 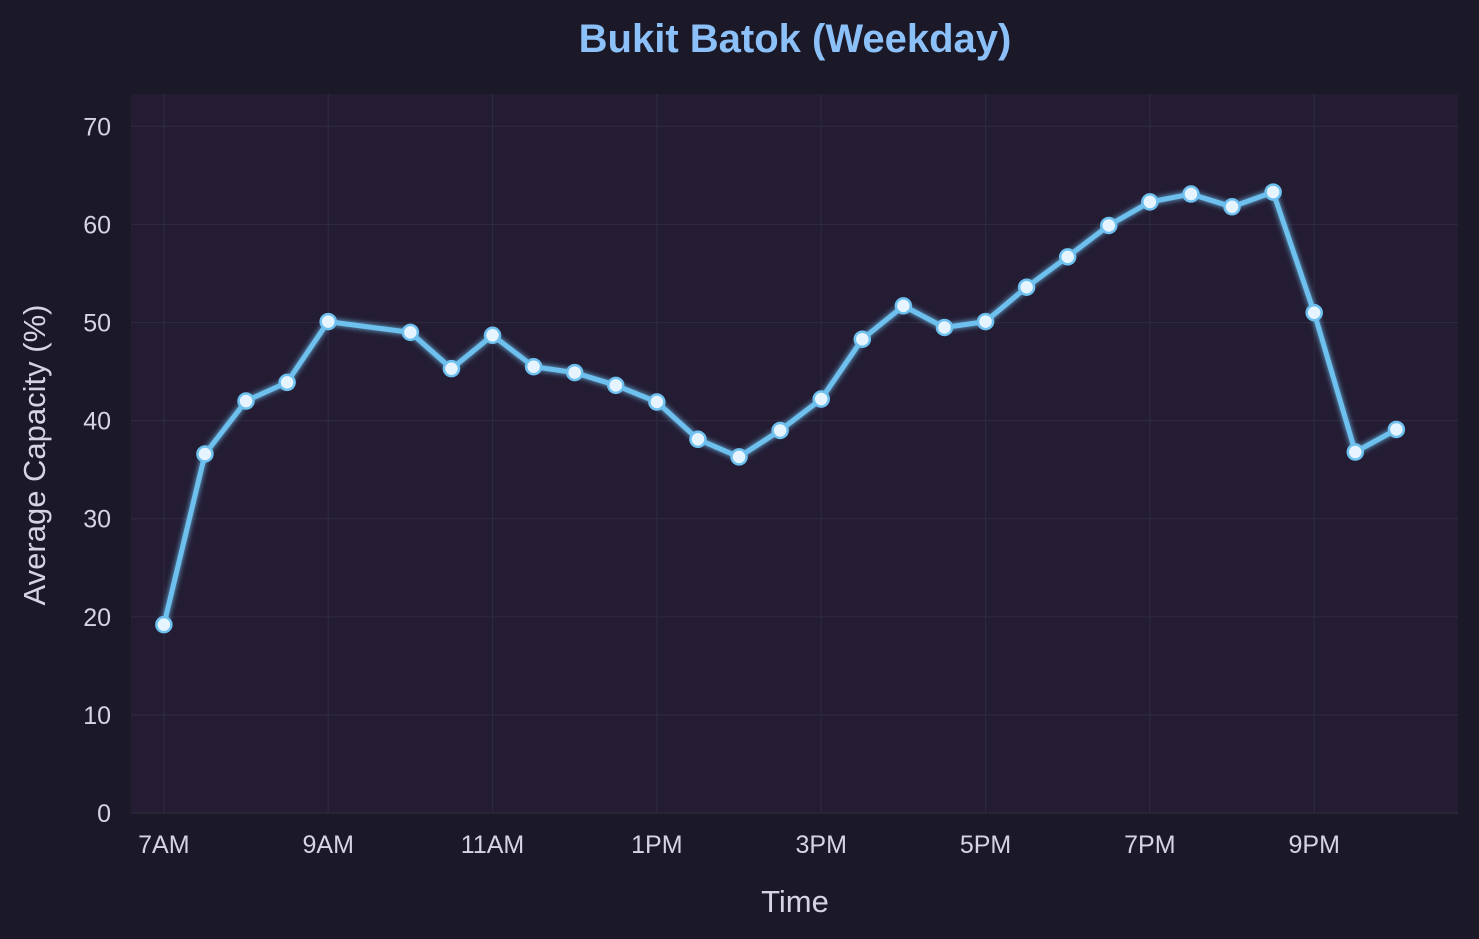 What do you see at coordinates (97, 618) in the screenshot?
I see `y-tick-label: 20` at bounding box center [97, 618].